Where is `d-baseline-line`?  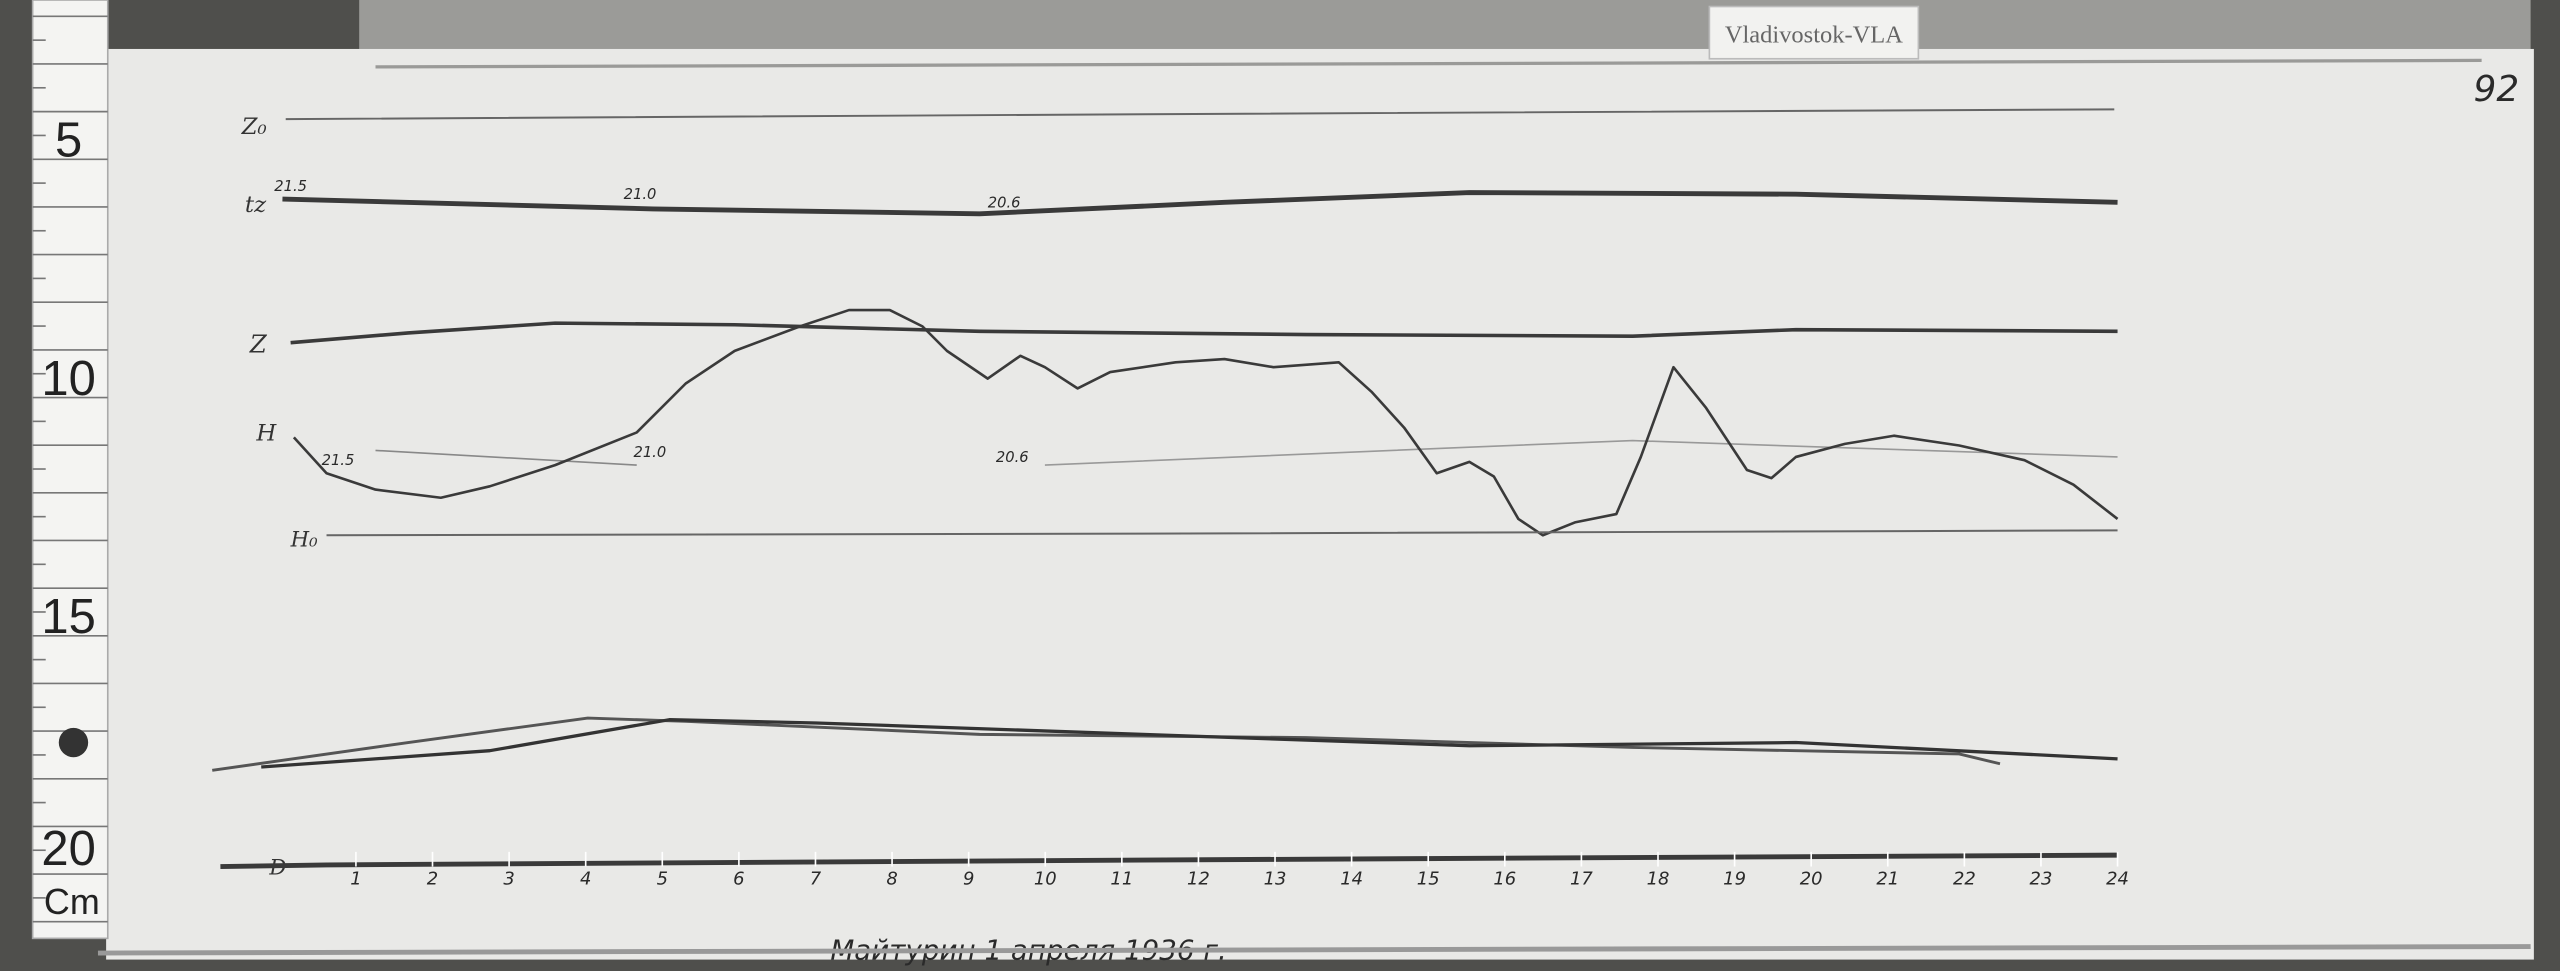 d-baseline-line is located at coordinates (1169, 861).